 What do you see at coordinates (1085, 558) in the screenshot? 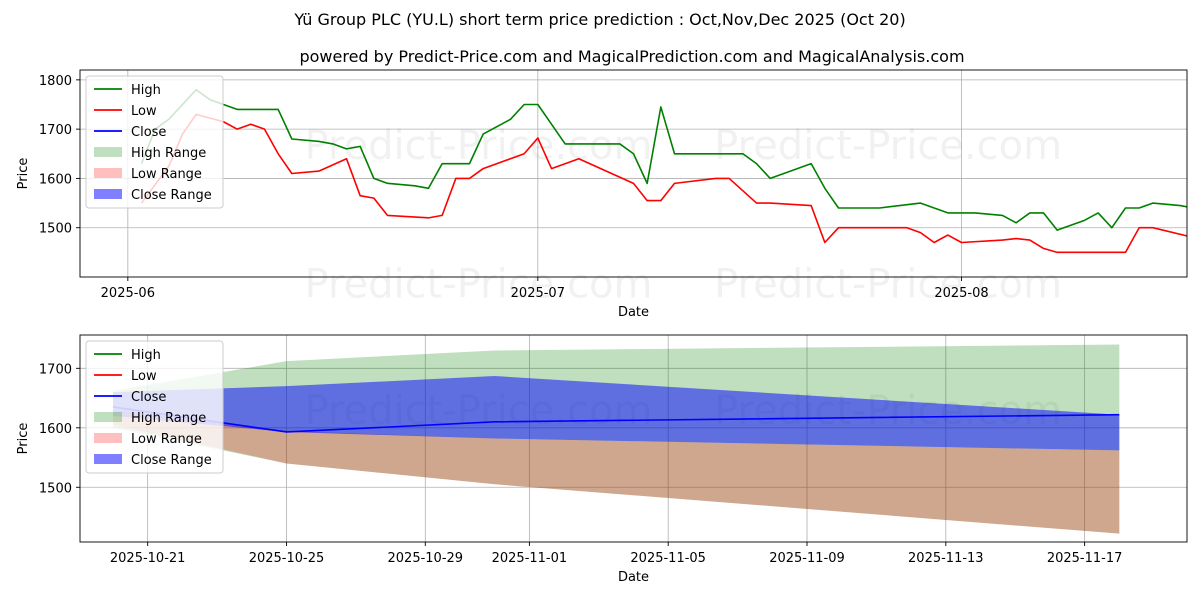
I see `x-tick-label: 2025-11-17` at bounding box center [1085, 558].